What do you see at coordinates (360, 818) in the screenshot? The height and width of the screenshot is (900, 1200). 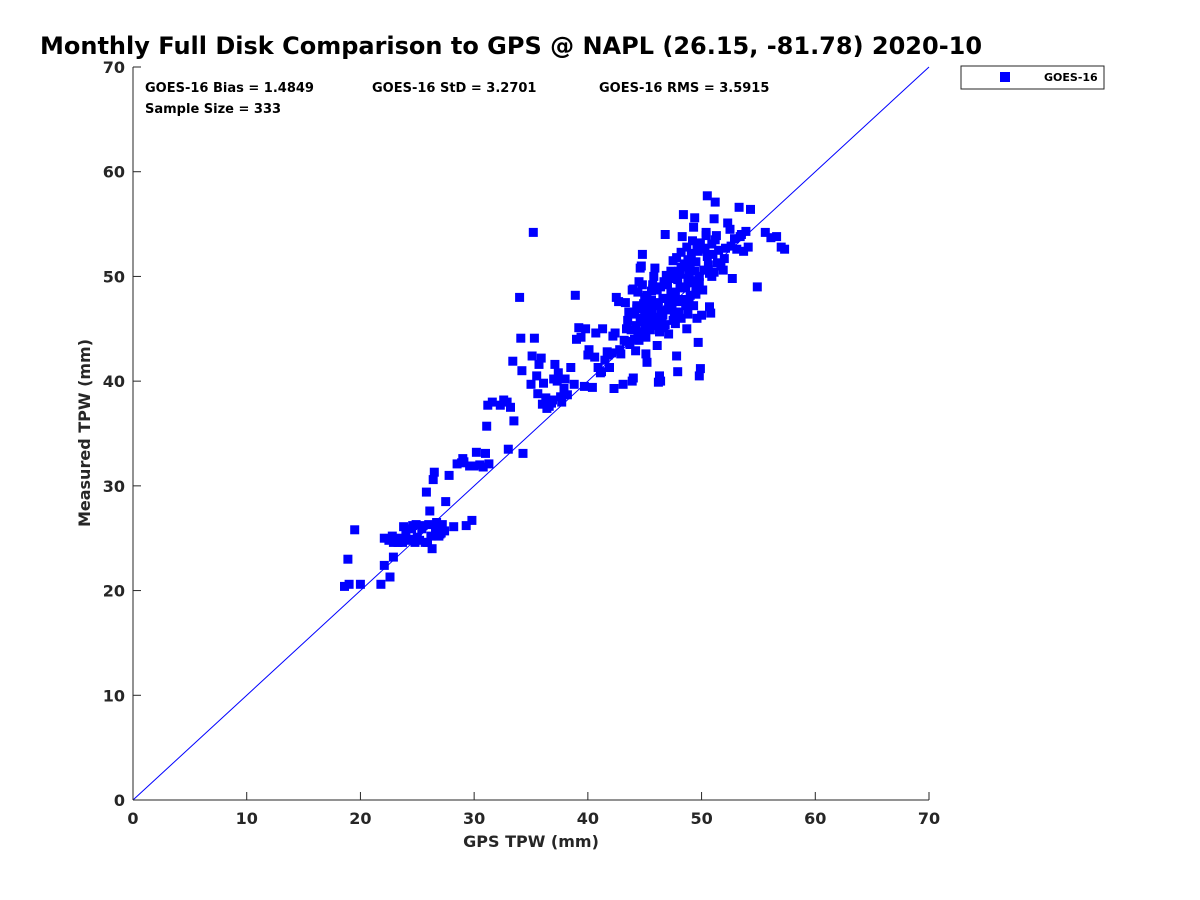 I see `x-tick-label: 20` at bounding box center [360, 818].